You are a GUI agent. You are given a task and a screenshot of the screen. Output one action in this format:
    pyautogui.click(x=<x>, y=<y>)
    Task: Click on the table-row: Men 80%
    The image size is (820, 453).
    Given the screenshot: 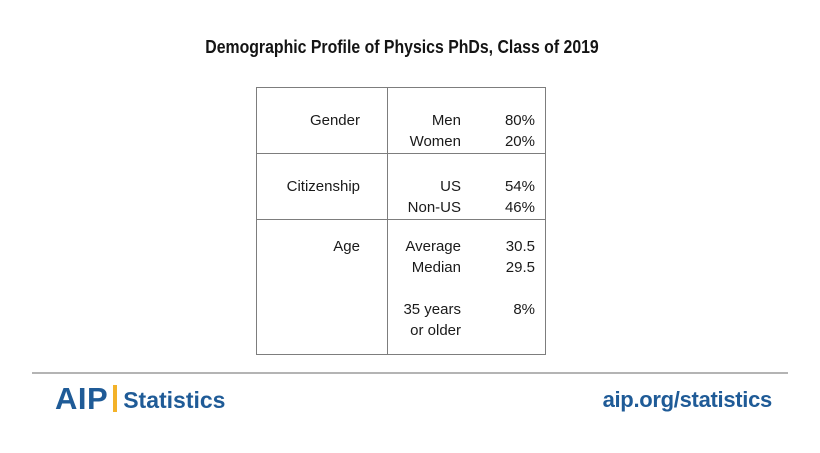 What is the action you would take?
    pyautogui.click(x=466, y=120)
    